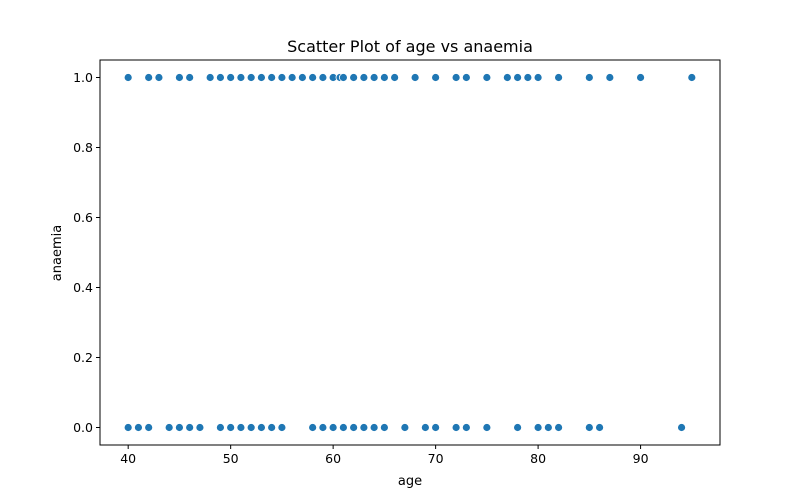  Describe the element at coordinates (410, 46) in the screenshot. I see `chart-title: Scatter Plot of age vs anaemia` at that location.